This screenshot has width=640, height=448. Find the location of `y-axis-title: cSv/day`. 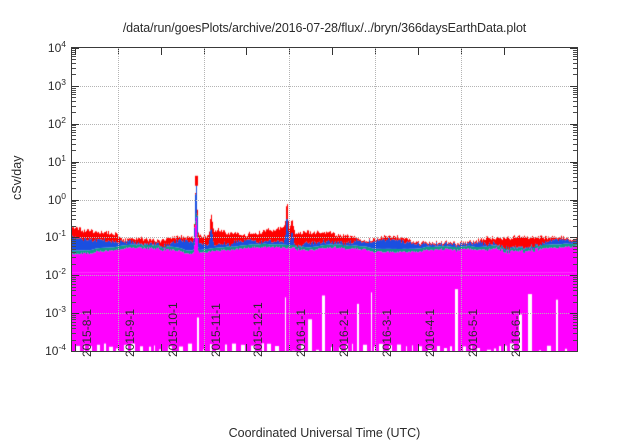

y-axis-title: cSv/day is located at coordinates (17, 177).